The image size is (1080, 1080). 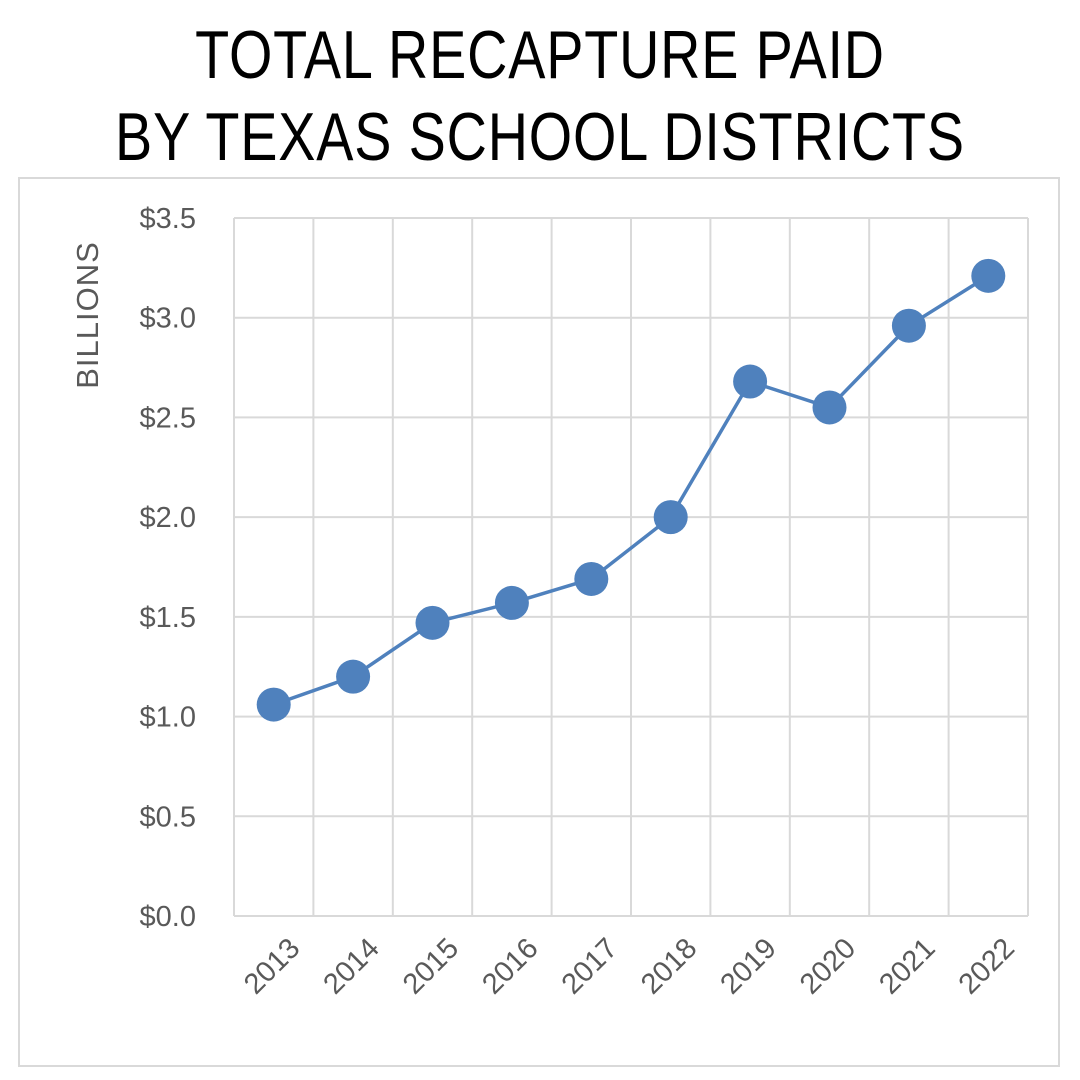 What do you see at coordinates (168, 718) in the screenshot?
I see `y-tick-label: $1.0` at bounding box center [168, 718].